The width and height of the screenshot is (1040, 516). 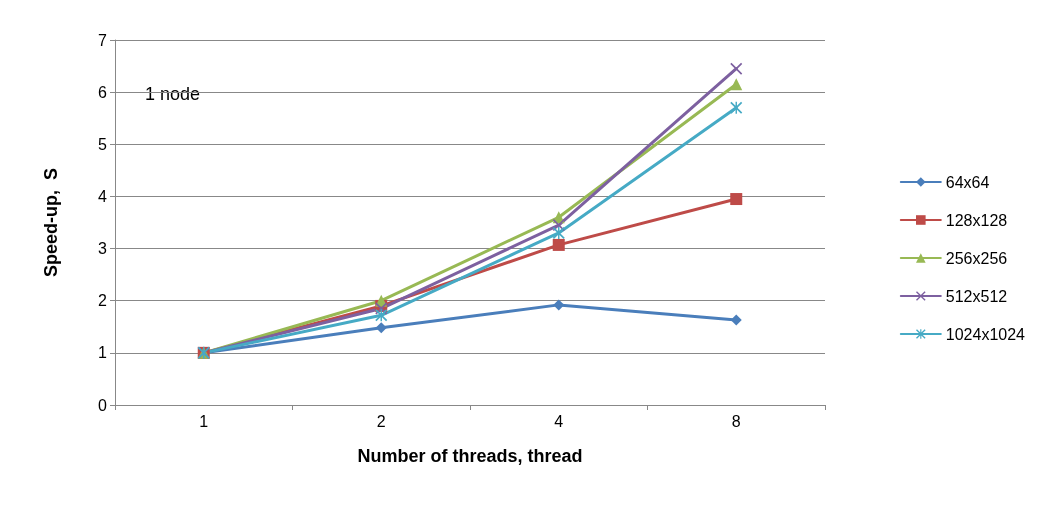 I want to click on legend-label: 256x256, so click(x=976, y=258).